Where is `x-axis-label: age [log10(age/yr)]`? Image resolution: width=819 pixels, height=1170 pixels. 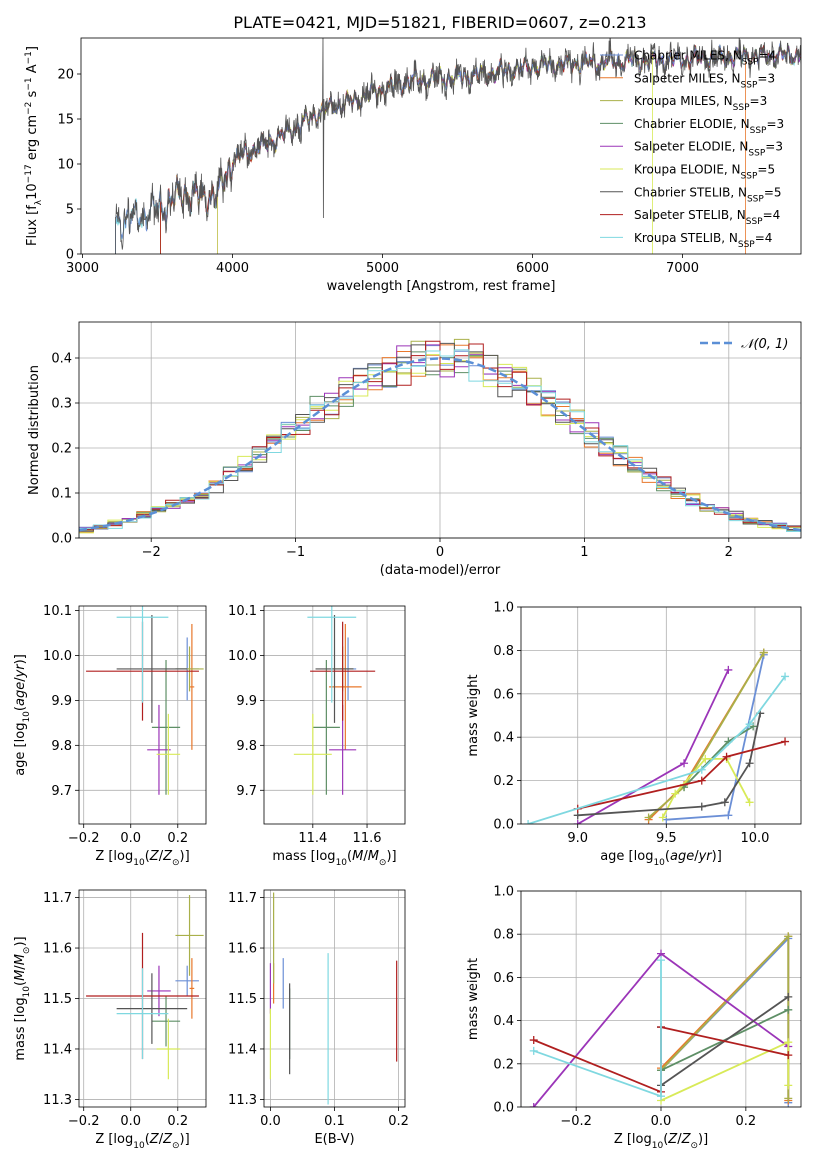
x-axis-label: age [log10(age/yr)] is located at coordinates (661, 858).